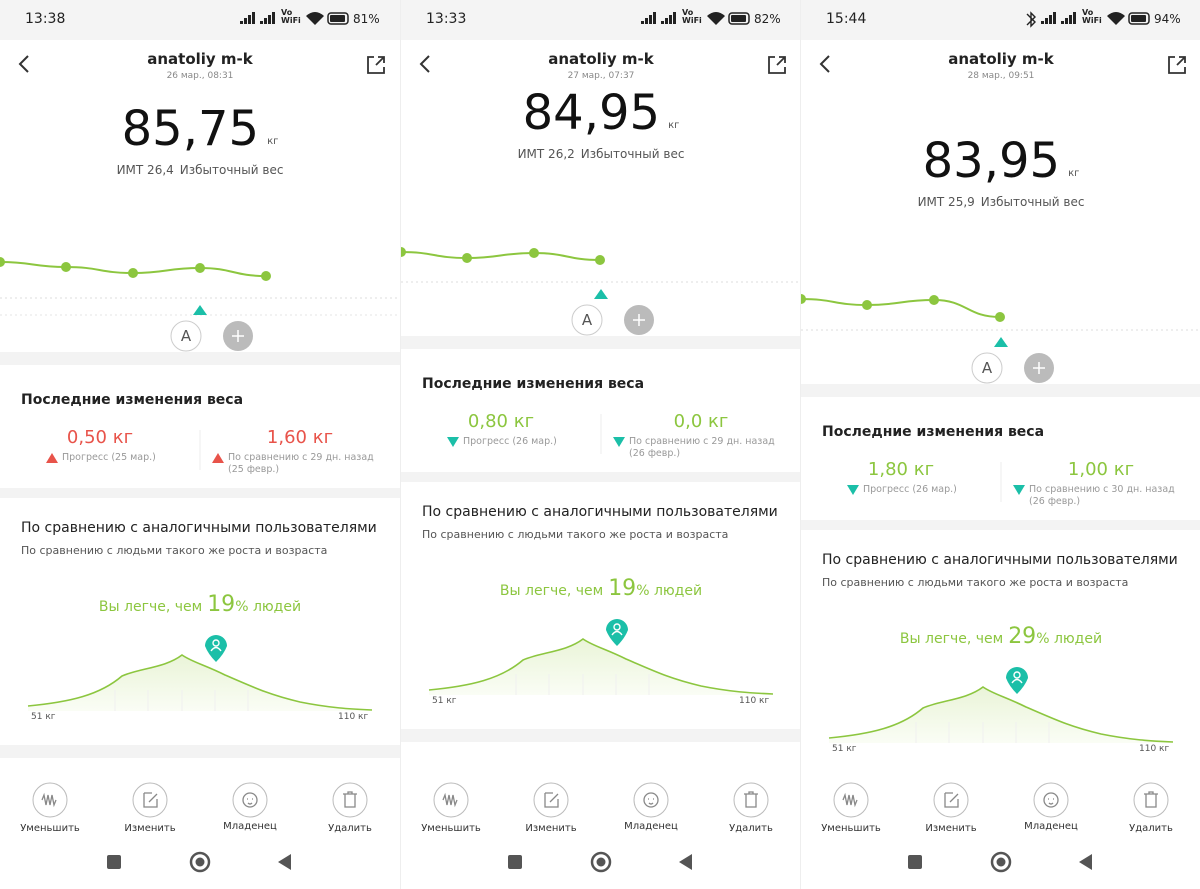  I want to click on bmi: ИМТ 26,2 Избыточный вес, so click(600, 154).